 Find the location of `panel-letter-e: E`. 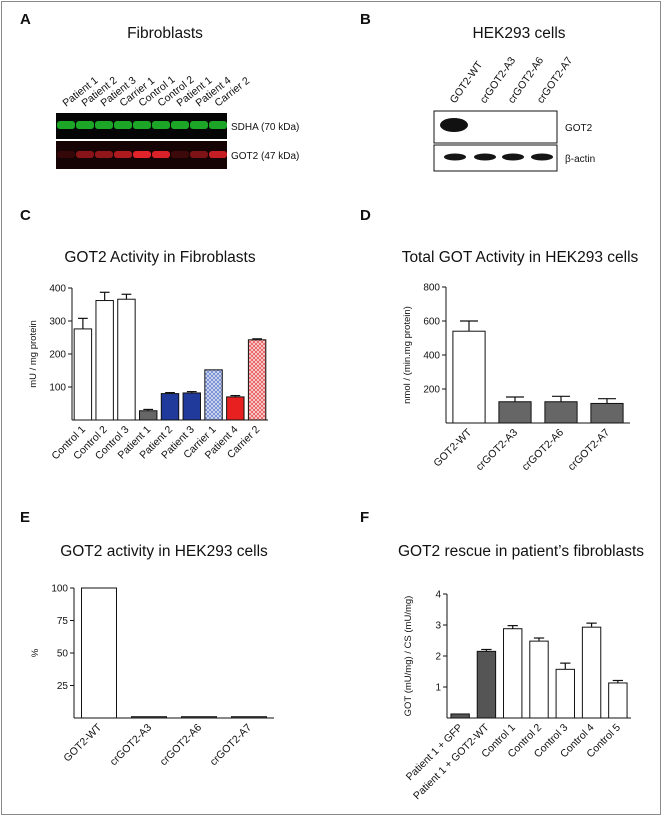

panel-letter-e: E is located at coordinates (25, 517).